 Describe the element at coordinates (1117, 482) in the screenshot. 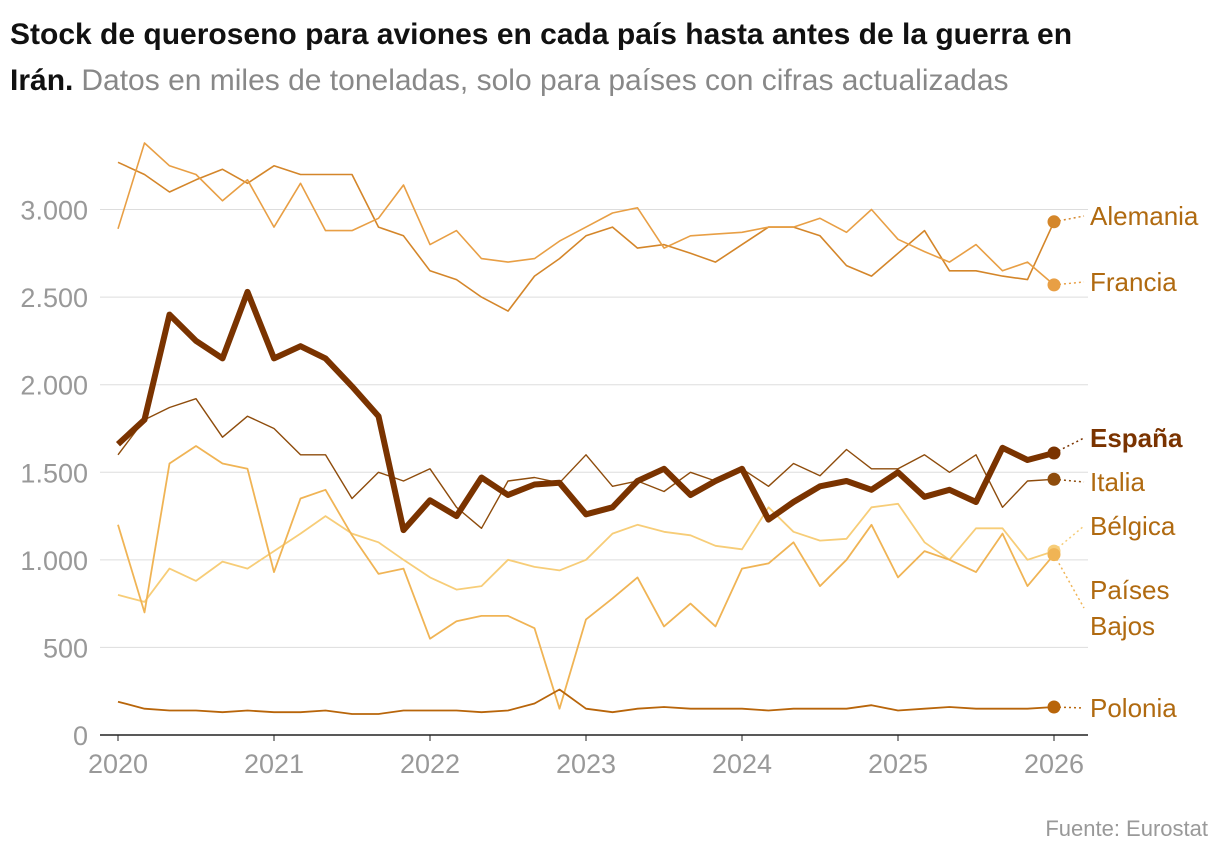

I see `series-label: Italia` at that location.